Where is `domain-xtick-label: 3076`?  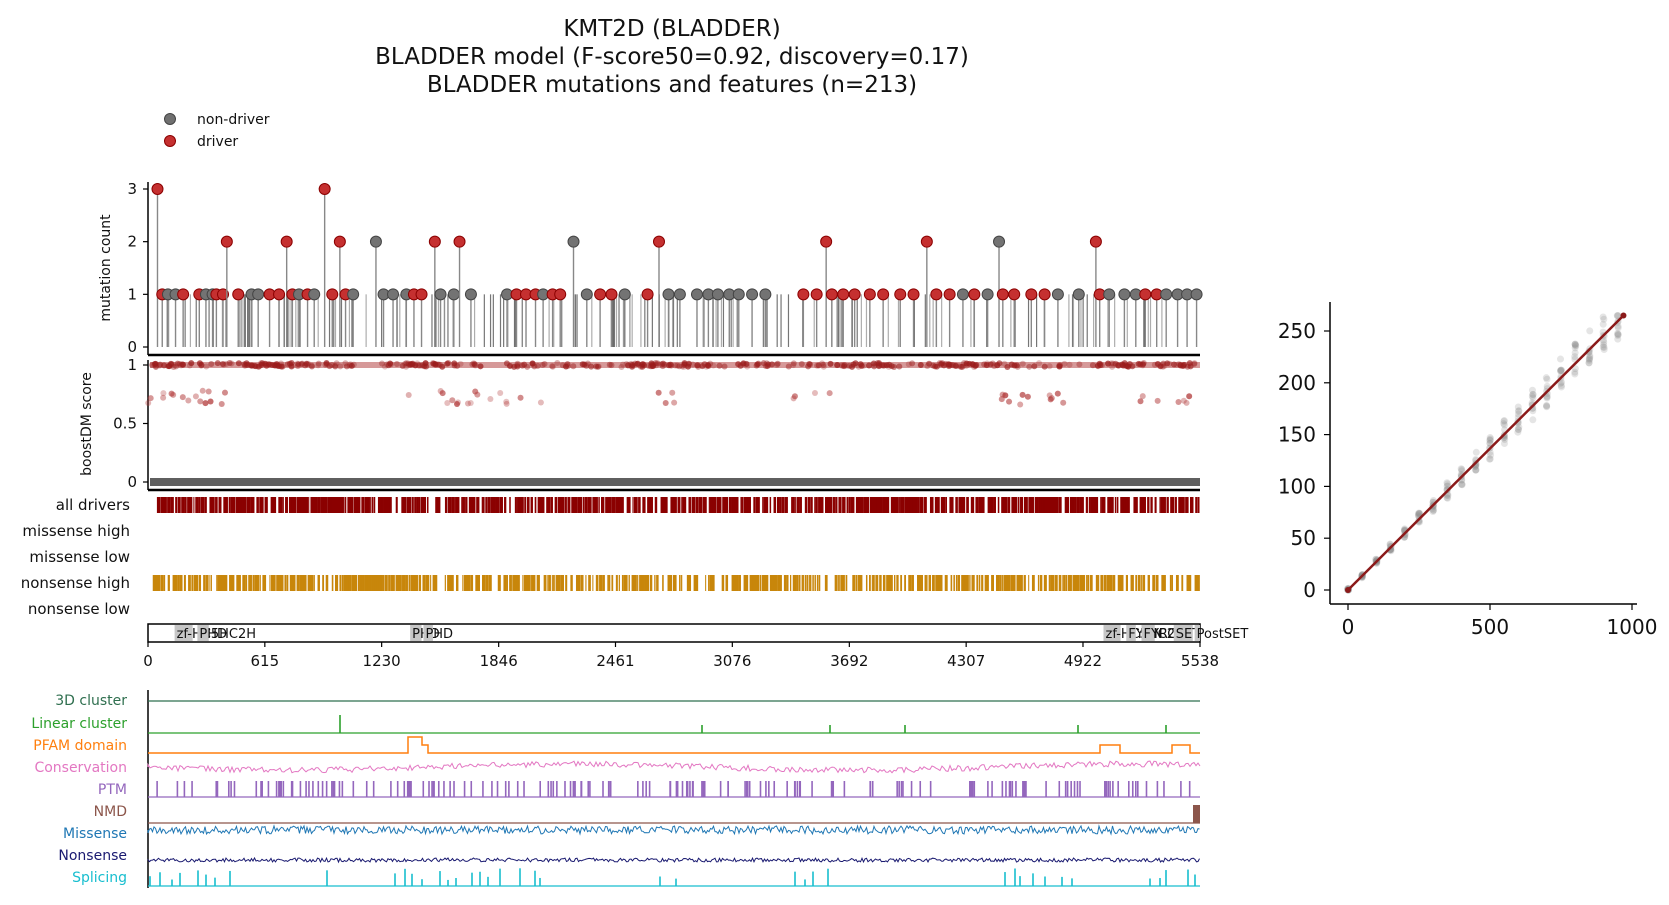
domain-xtick-label: 3076 is located at coordinates (732, 661).